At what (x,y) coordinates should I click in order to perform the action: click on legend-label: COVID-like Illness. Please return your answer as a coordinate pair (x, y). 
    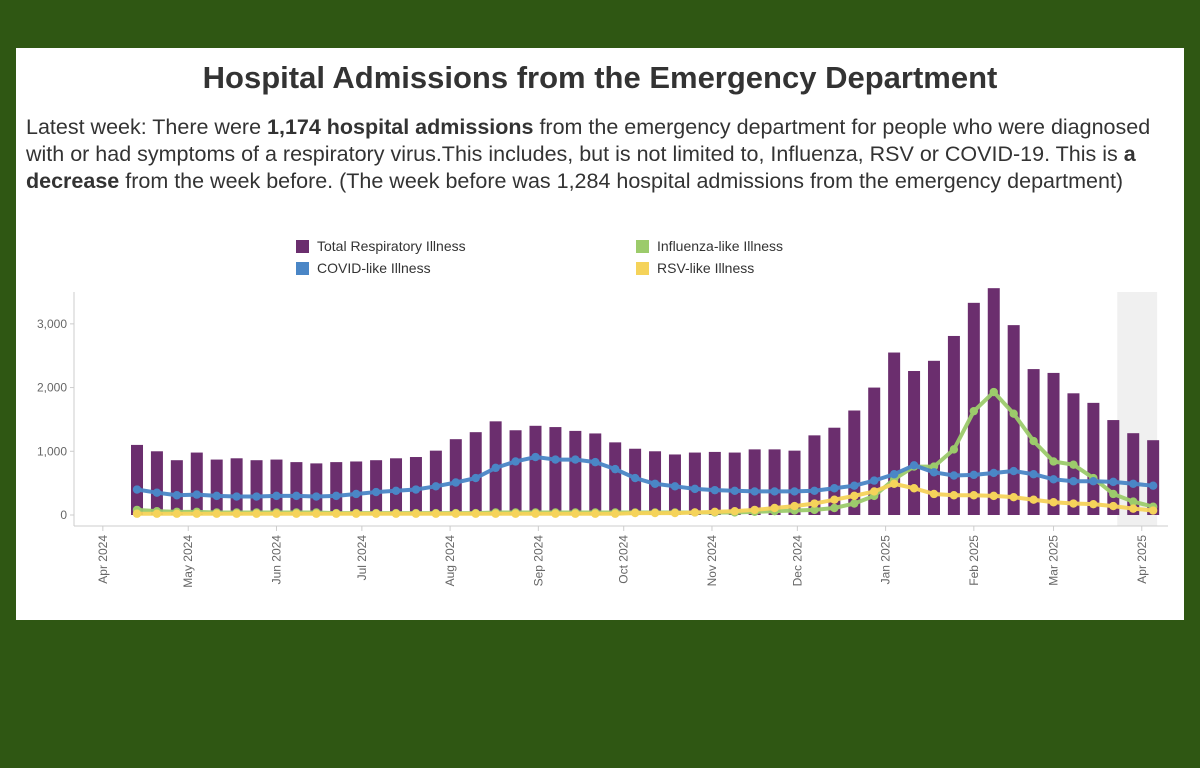
    Looking at the image, I should click on (374, 268).